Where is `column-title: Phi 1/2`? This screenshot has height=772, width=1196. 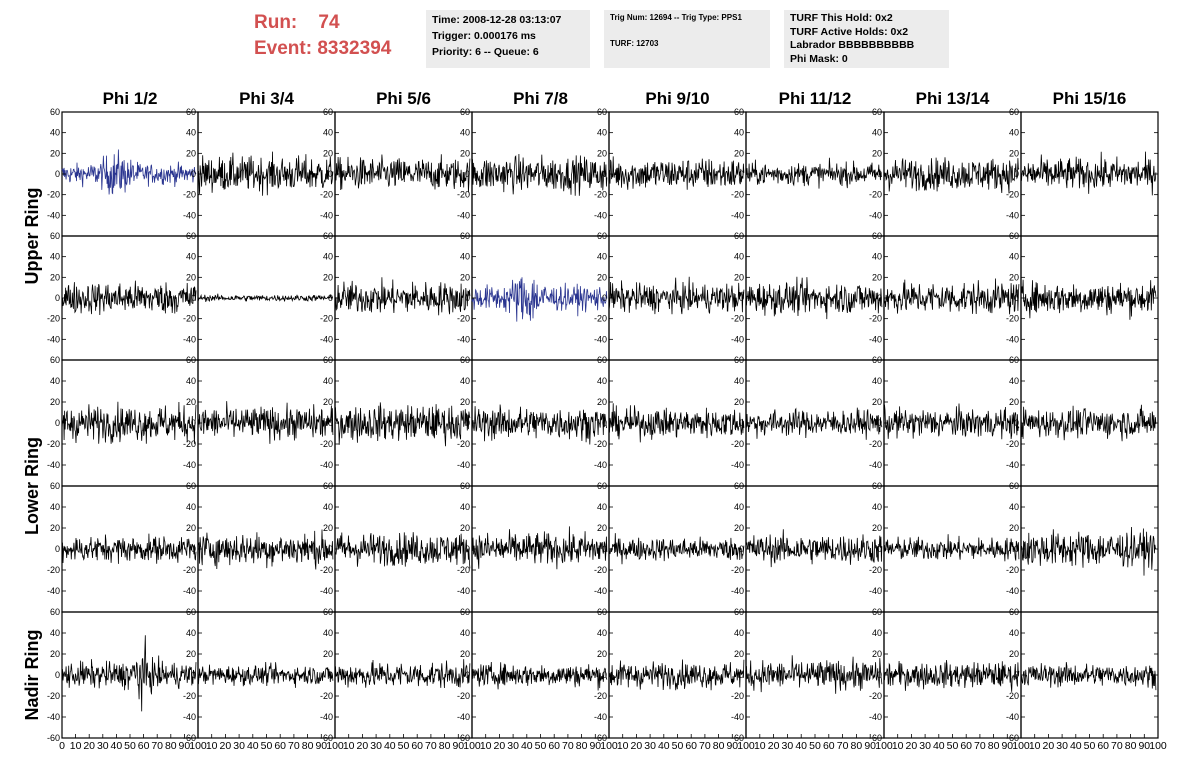 column-title: Phi 1/2 is located at coordinates (130, 98).